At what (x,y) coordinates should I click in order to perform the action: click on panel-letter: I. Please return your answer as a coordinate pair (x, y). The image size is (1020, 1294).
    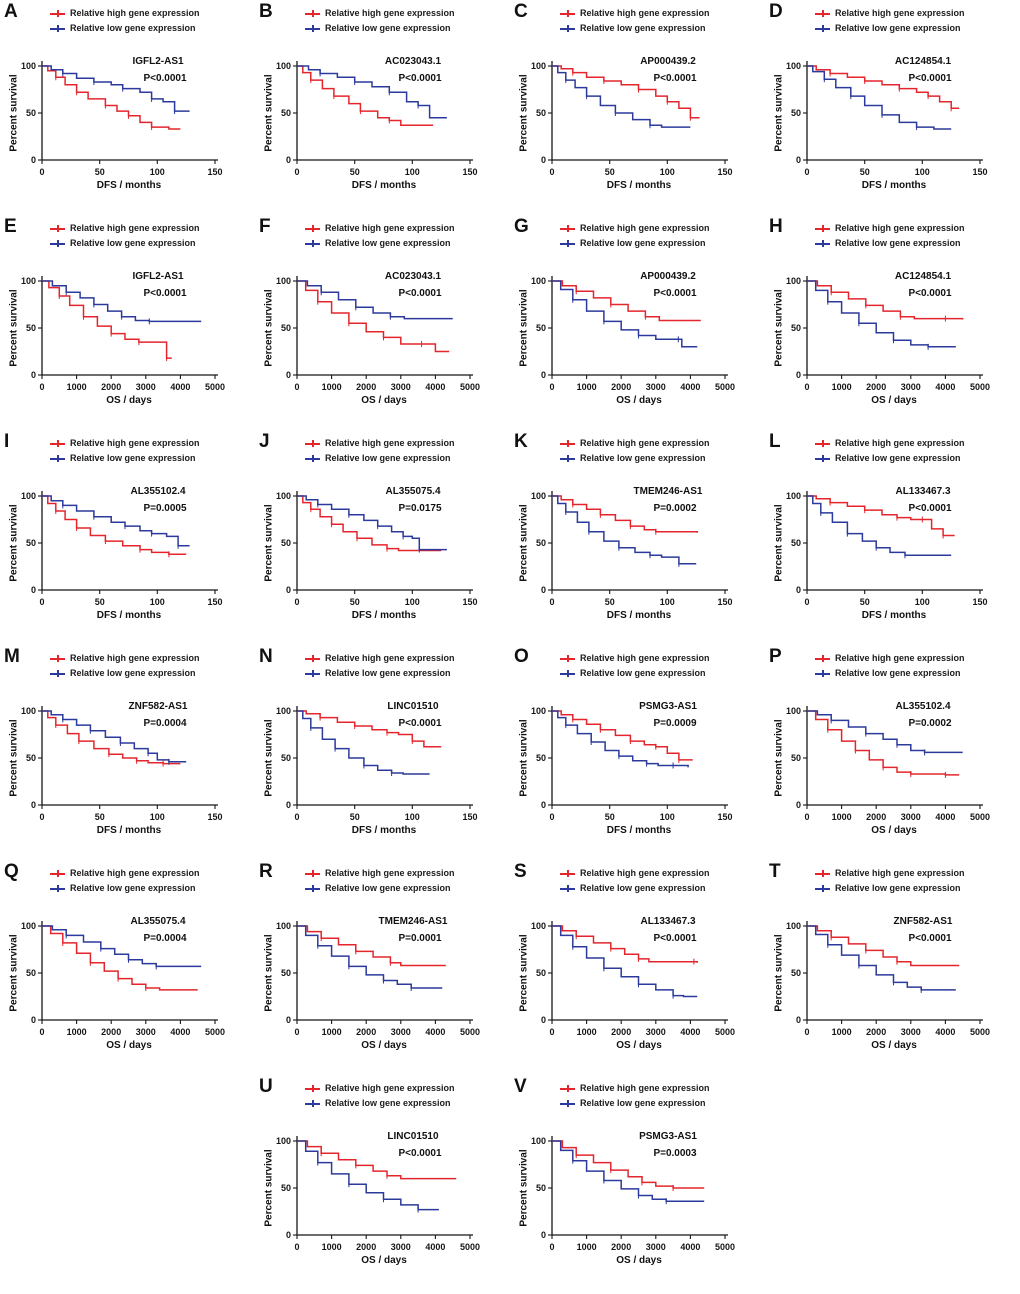
    Looking at the image, I should click on (7, 441).